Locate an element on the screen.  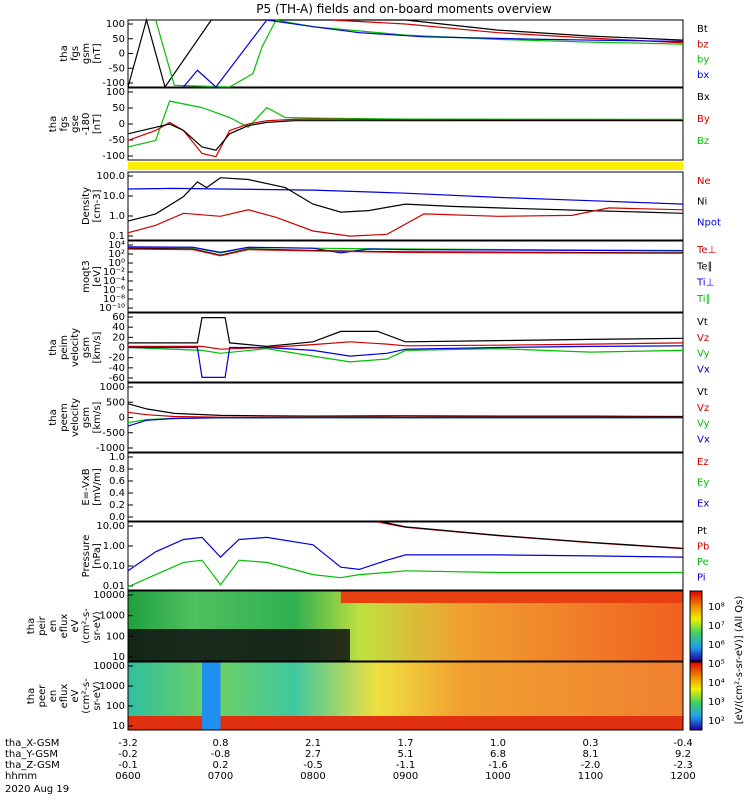
mode-bar is located at coordinates (405, 166).